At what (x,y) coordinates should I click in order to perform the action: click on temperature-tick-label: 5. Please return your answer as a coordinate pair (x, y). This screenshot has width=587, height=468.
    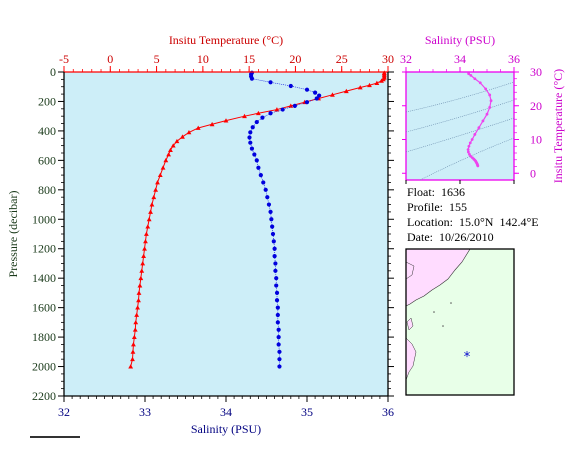
    Looking at the image, I should click on (157, 59).